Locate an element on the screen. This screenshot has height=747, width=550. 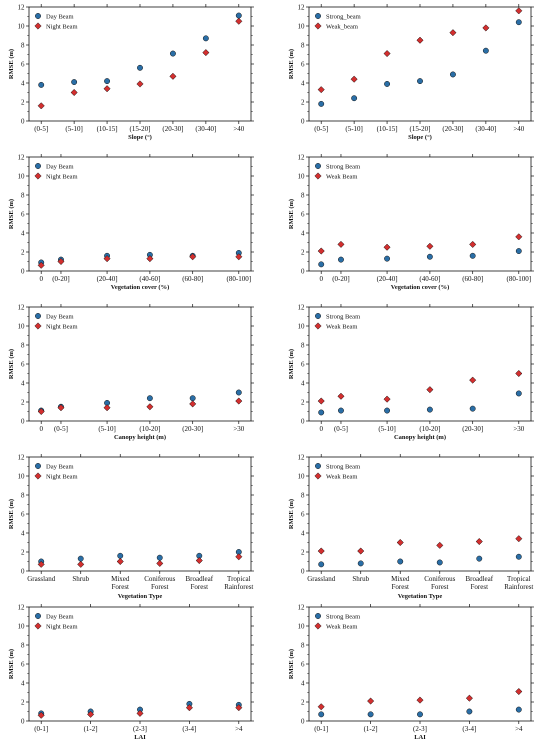
x-tick-label: (3-4] is located at coordinates (469, 729).